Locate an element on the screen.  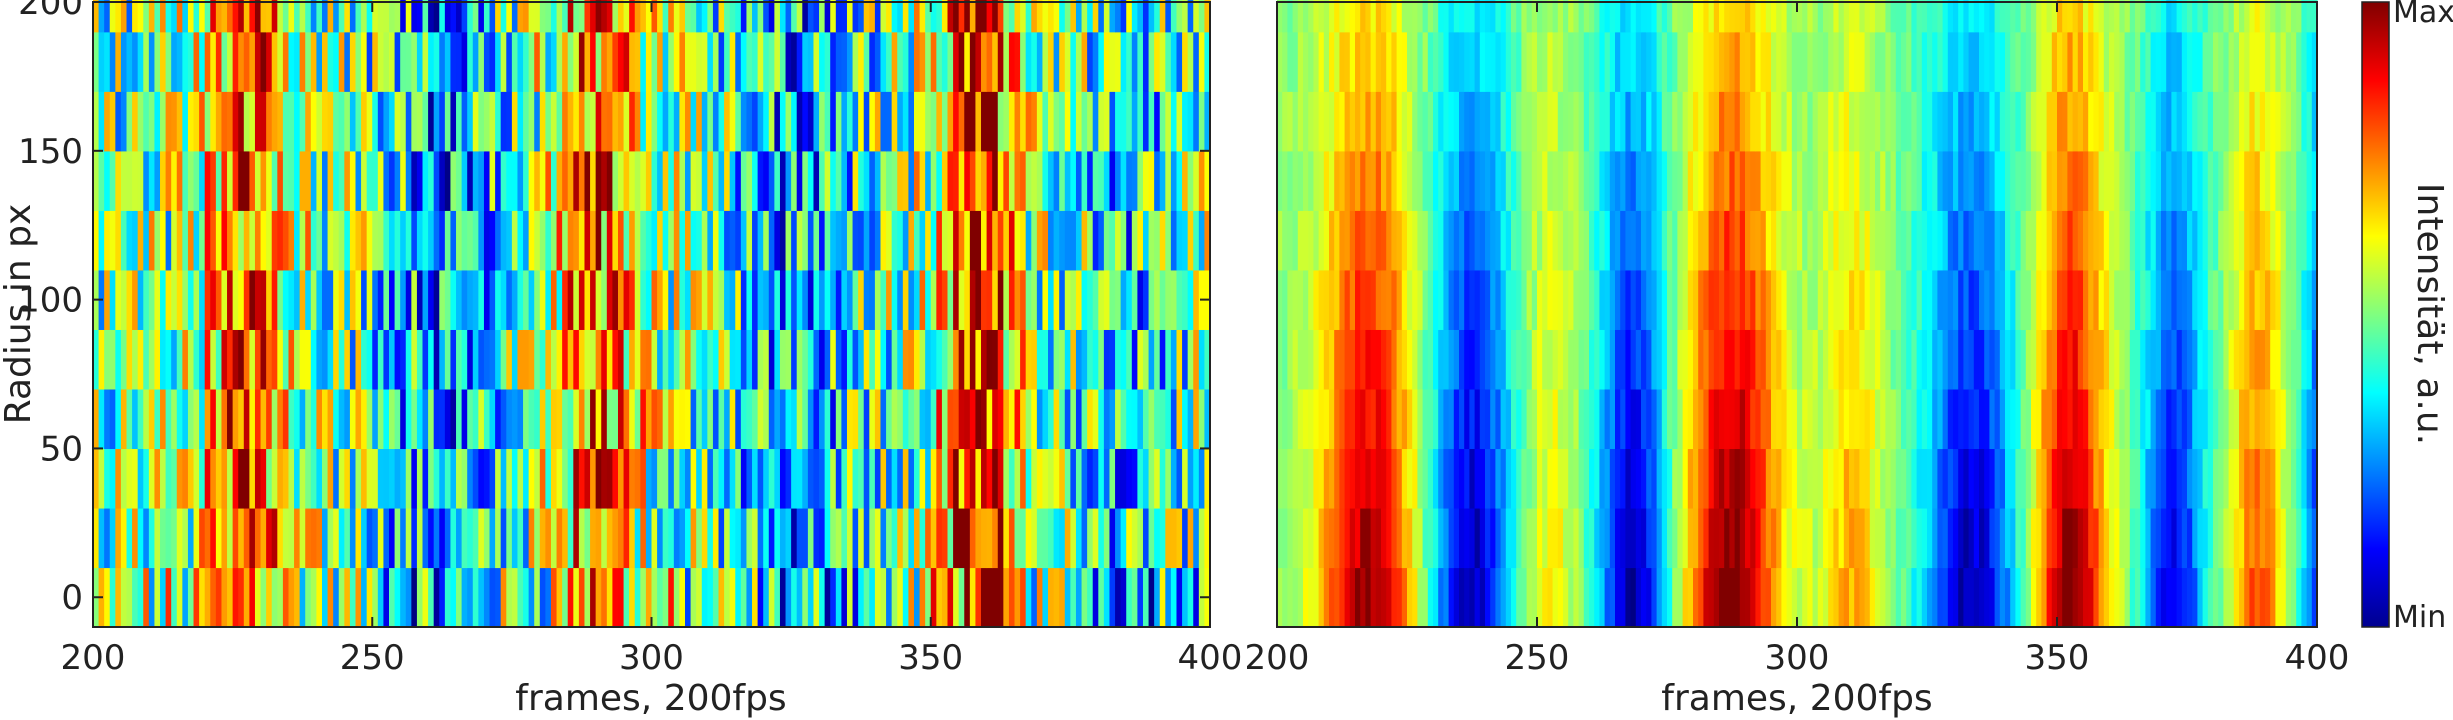
y-tick-label: 0 is located at coordinates (72, 598).